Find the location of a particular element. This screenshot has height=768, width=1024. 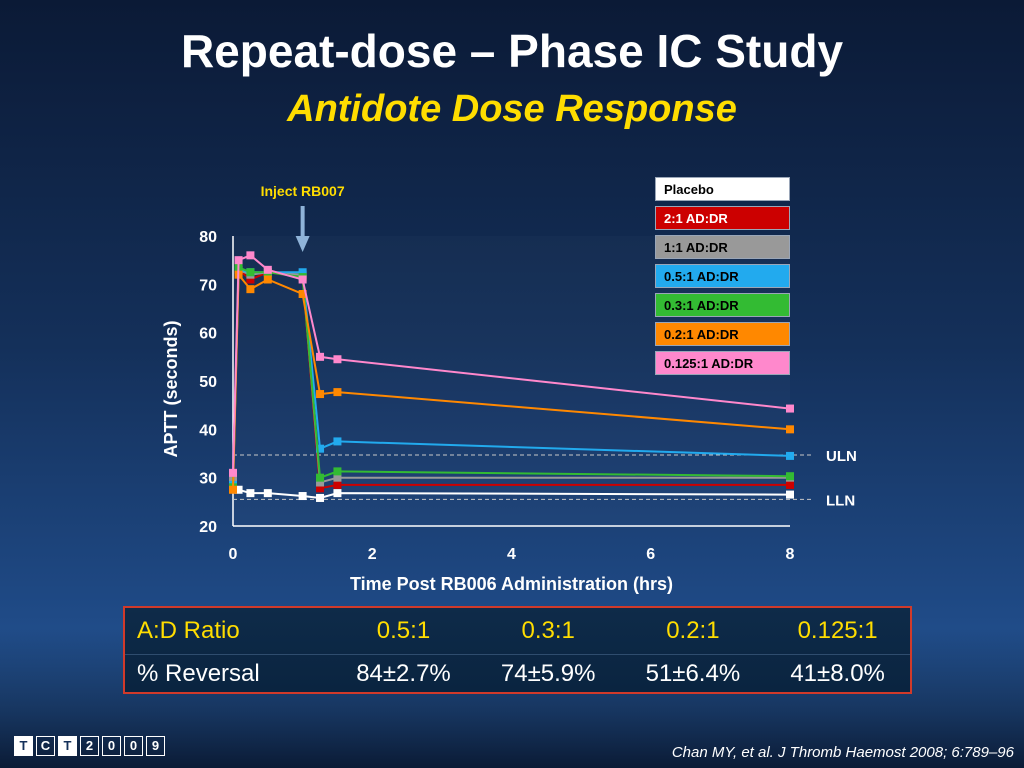

legend-entry: 2:1 AD:DR is located at coordinates (722, 218).